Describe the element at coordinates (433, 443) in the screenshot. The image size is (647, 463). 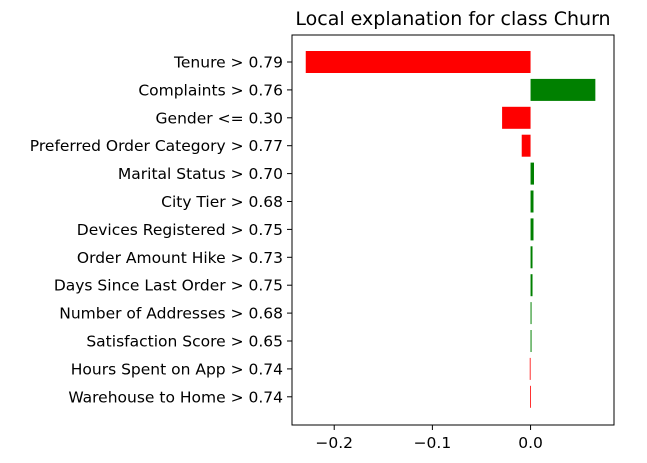
I see `x-tick-label: −0.1` at that location.